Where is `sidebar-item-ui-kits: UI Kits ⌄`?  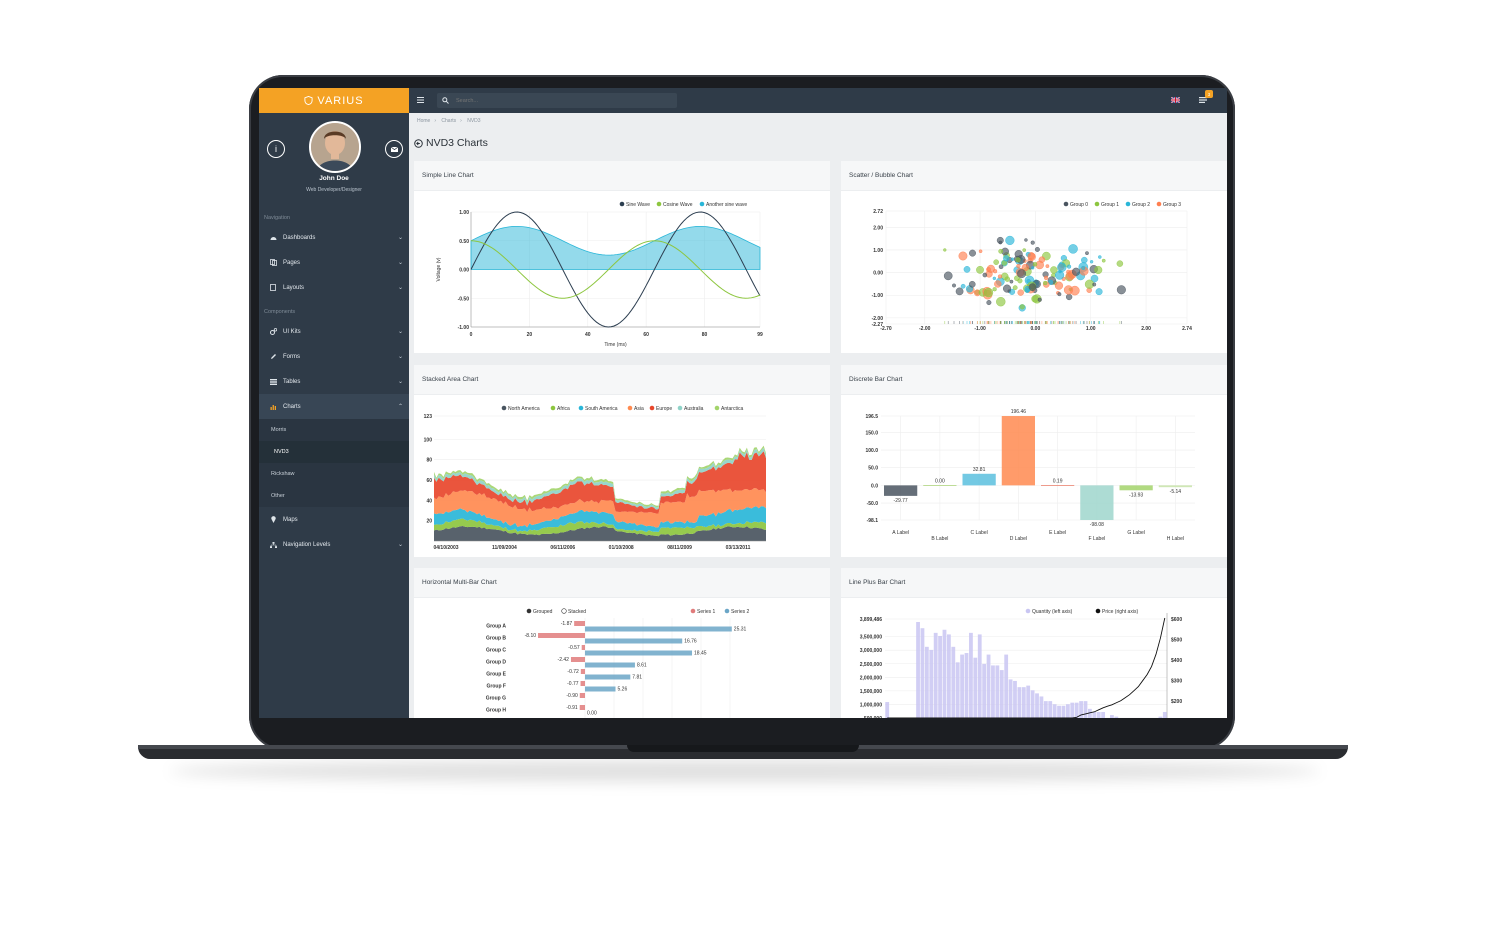
sidebar-item-ui-kits: UI Kits ⌄ is located at coordinates (334, 331).